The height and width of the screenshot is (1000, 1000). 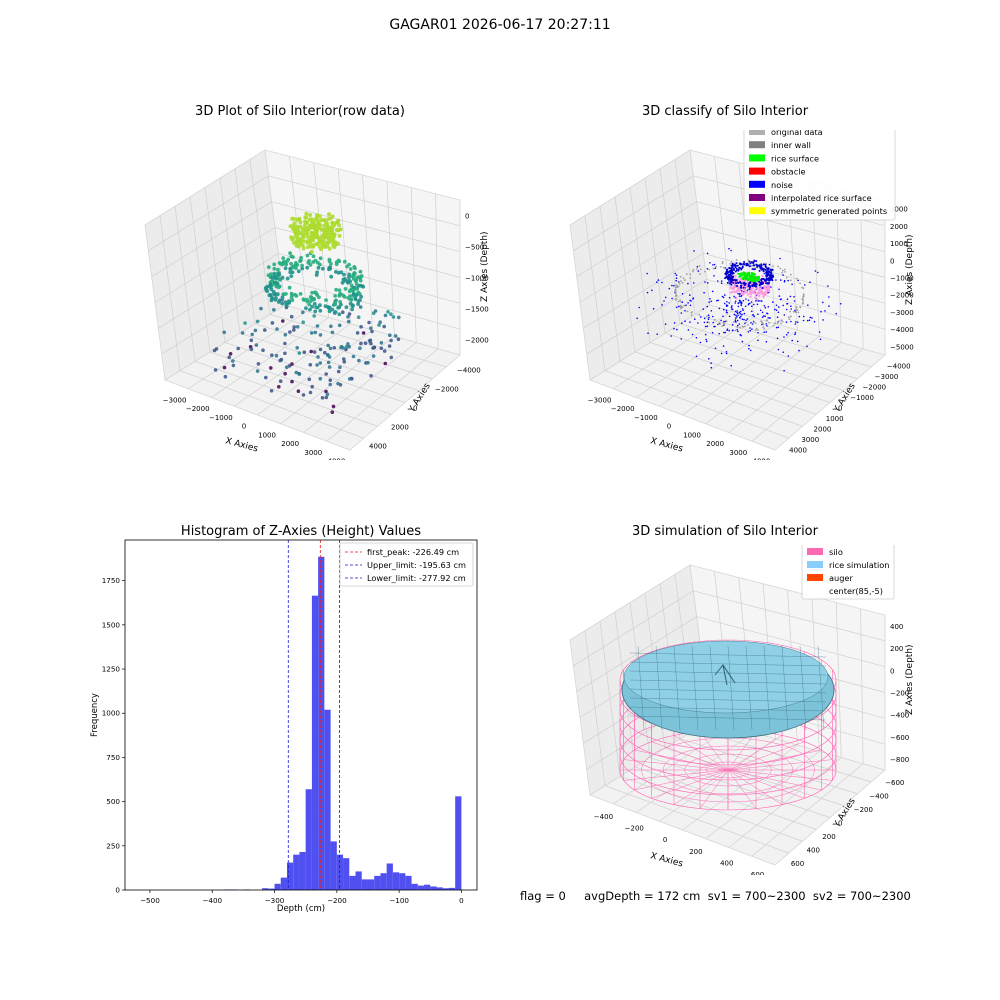 I want to click on x-tick-label: 4000, so click(x=762, y=459).